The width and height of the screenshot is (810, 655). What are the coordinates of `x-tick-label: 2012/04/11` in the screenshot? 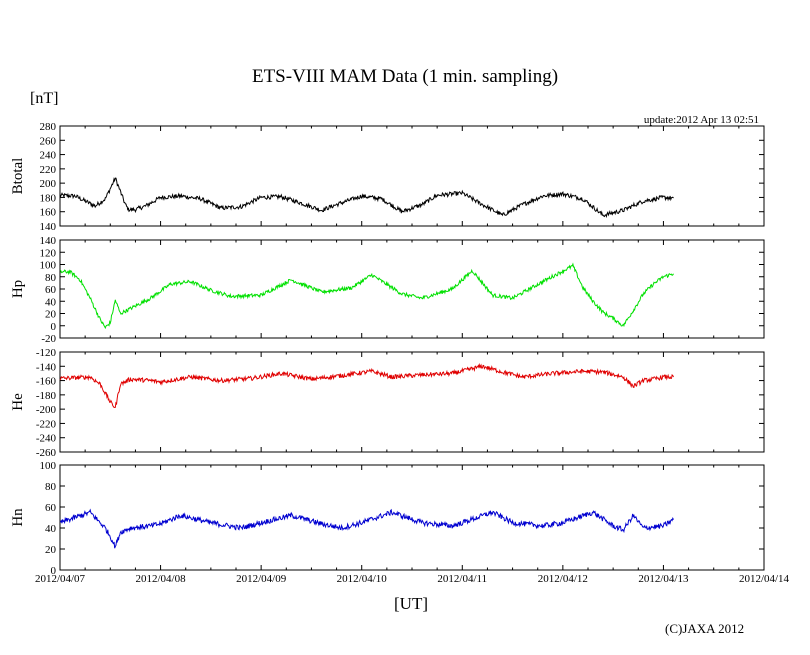 It's located at (462, 579).